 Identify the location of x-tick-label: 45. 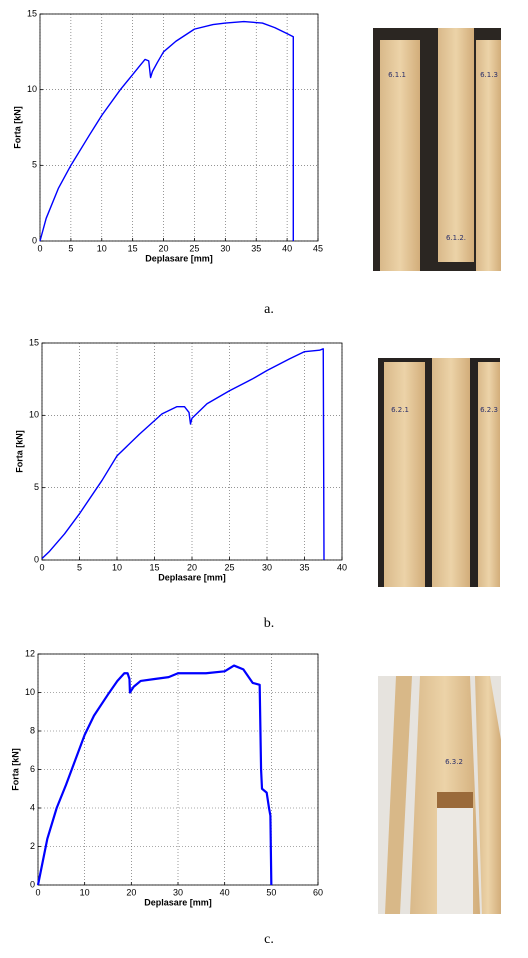
(318, 248).